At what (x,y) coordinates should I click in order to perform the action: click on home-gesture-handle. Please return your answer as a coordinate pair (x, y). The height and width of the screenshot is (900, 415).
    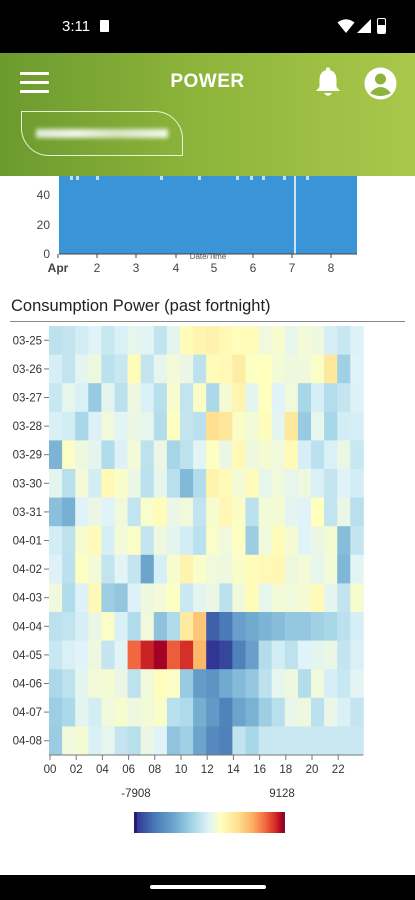
    Looking at the image, I should click on (208, 887).